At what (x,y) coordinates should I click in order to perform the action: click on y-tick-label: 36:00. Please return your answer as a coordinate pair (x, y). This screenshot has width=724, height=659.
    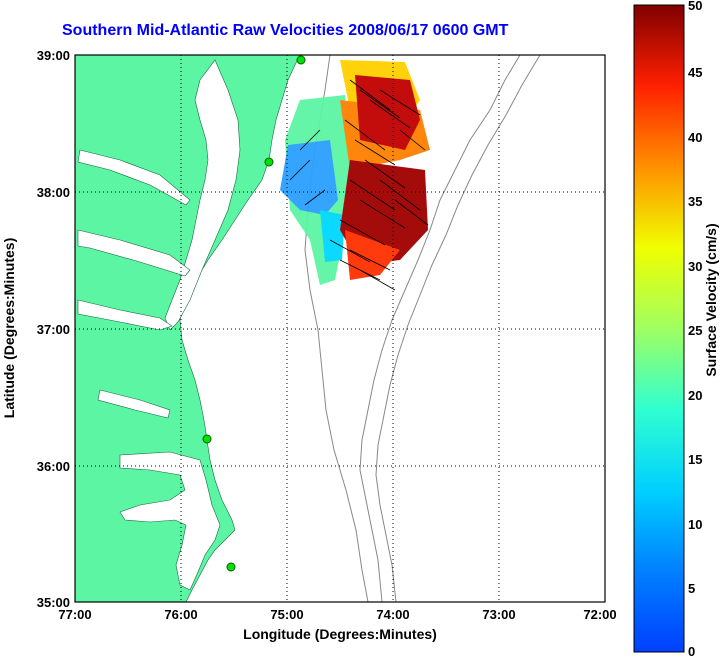
    Looking at the image, I should click on (53, 466).